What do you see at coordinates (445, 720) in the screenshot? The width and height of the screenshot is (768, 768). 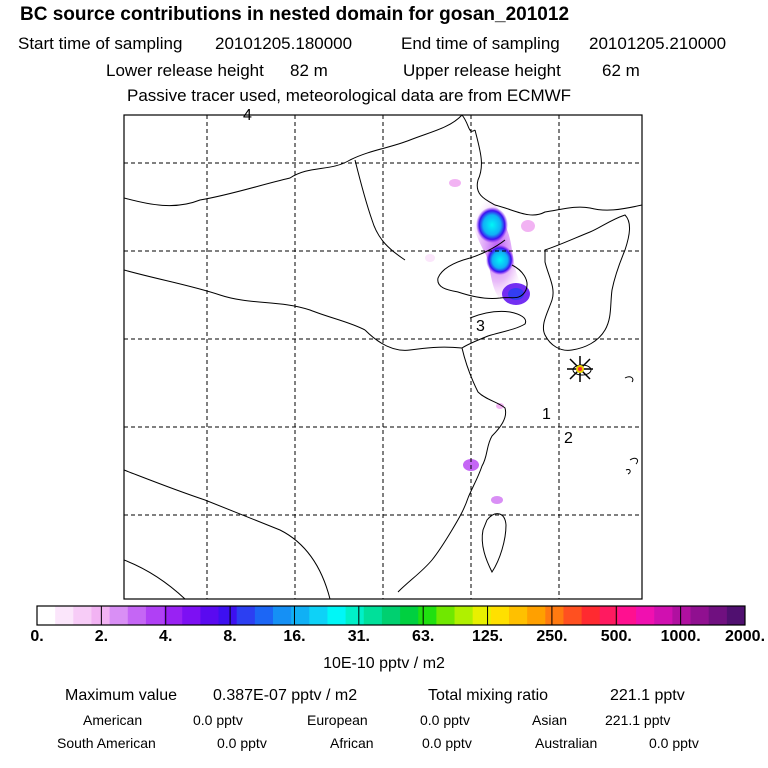 I see `european-value: 0.0 pptv` at bounding box center [445, 720].